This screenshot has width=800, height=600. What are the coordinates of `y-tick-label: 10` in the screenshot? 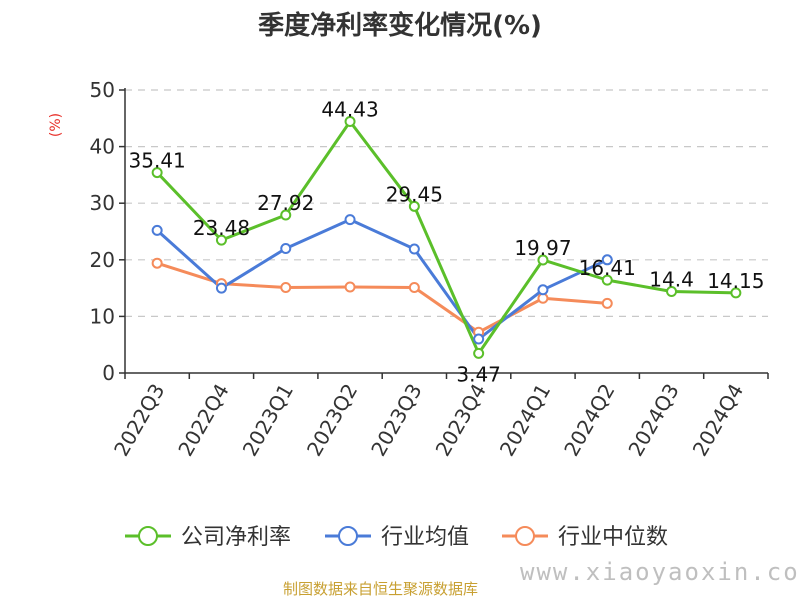 It's located at (102, 316).